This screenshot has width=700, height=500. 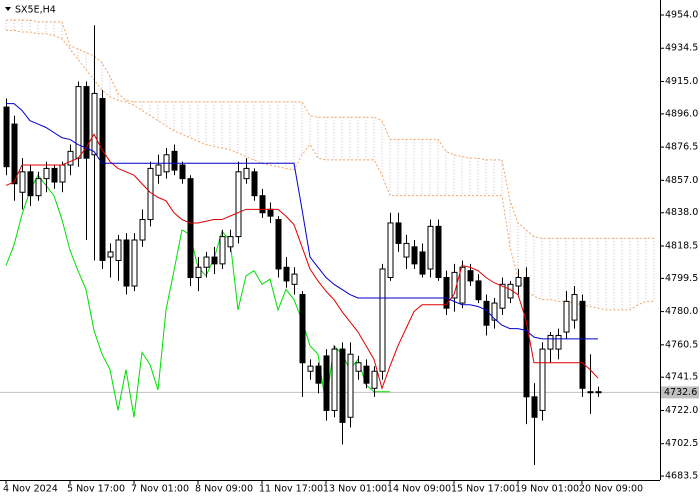 I want to click on y-tick-label: 4934.5, so click(x=681, y=48).